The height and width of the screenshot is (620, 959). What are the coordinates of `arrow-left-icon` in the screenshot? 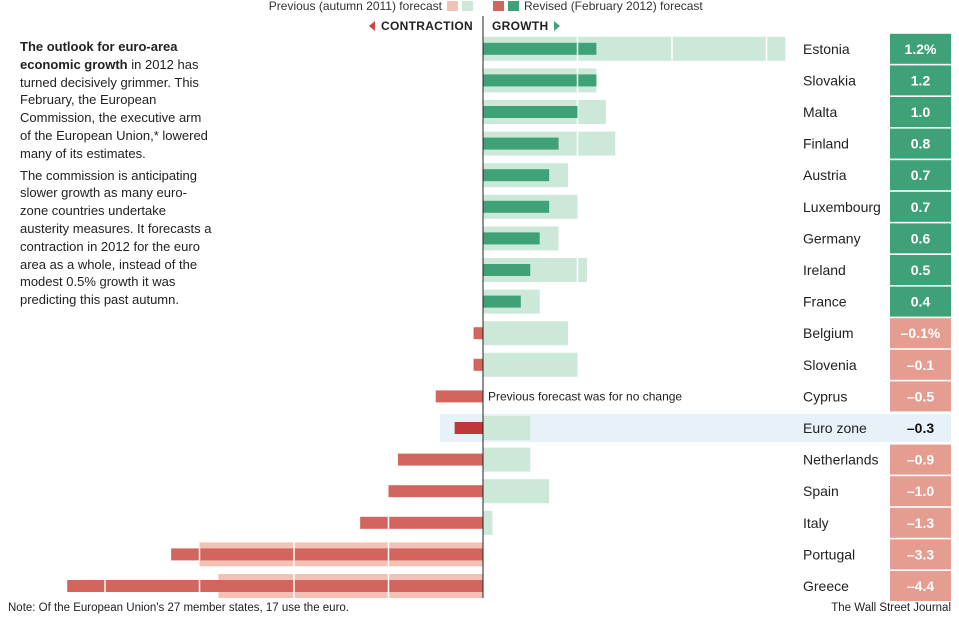 It's located at (372, 26).